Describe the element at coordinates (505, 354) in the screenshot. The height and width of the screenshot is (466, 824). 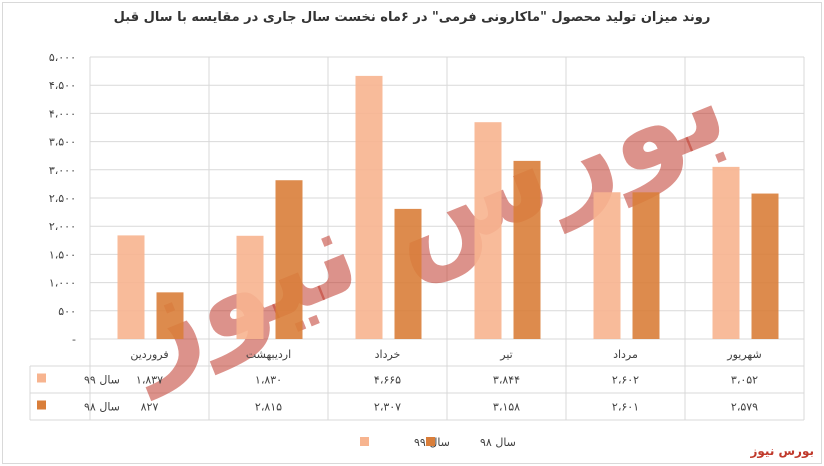
I see `category-label: تیر` at that location.